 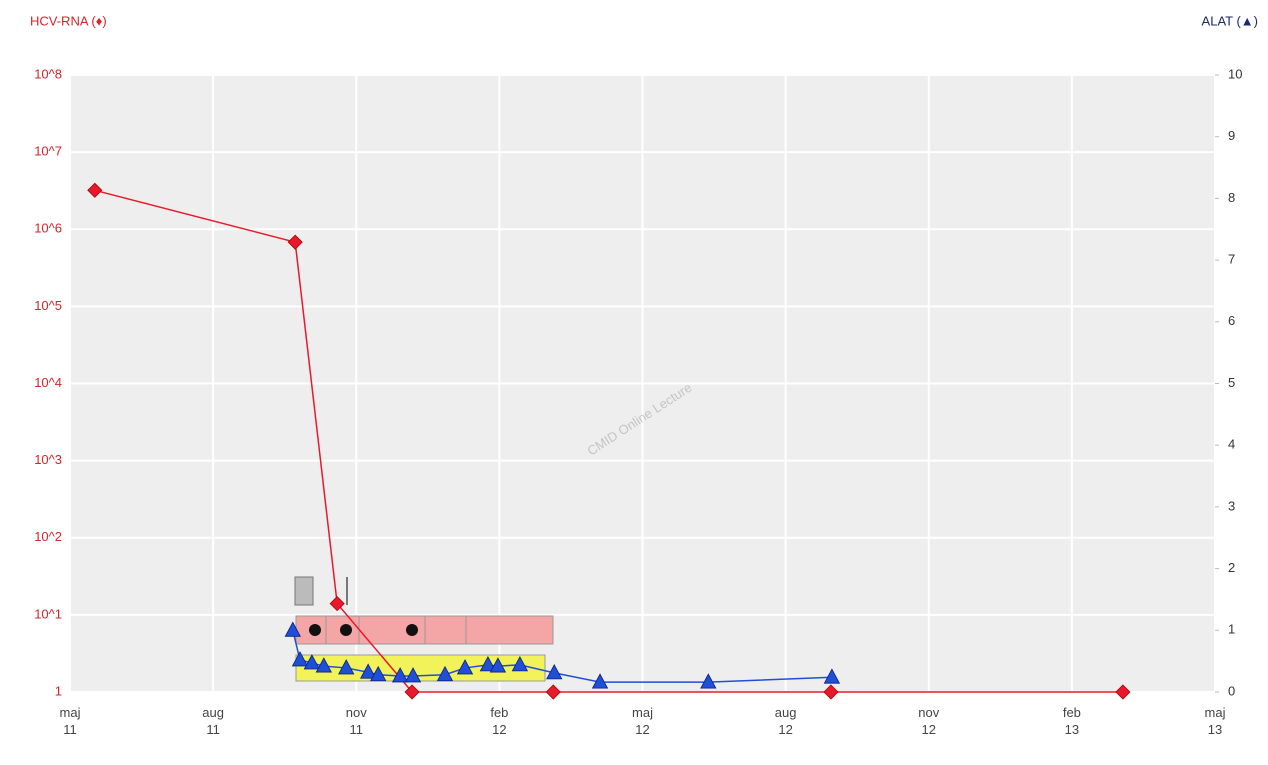 I want to click on y2-tick-label: 1, so click(x=1231, y=629).